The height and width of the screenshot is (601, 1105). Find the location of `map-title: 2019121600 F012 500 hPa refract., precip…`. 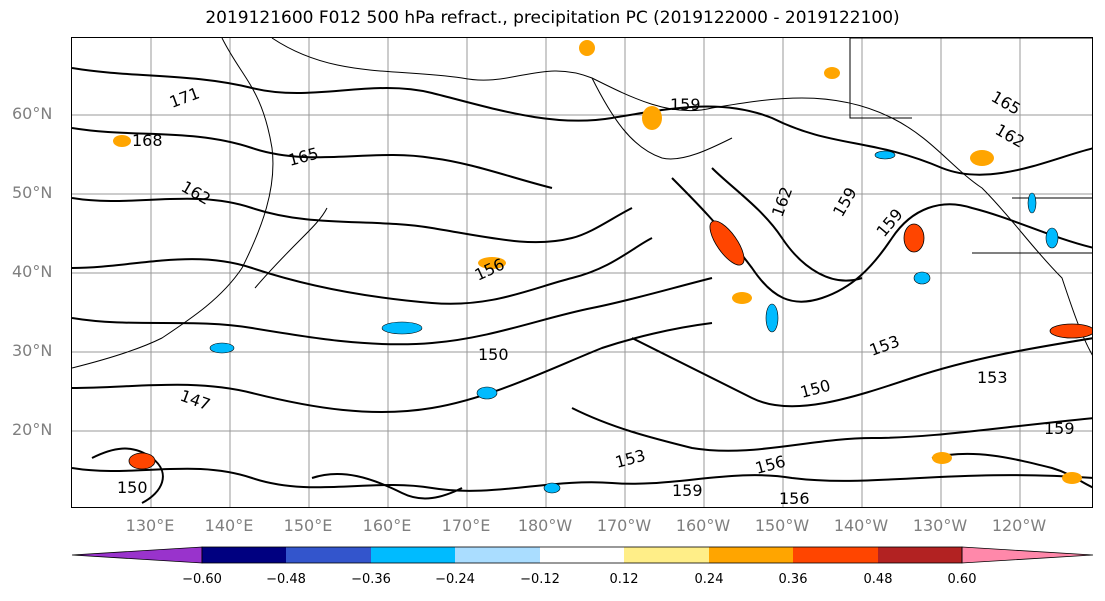

map-title: 2019121600 F012 500 hPa refract., precip… is located at coordinates (552, 18).